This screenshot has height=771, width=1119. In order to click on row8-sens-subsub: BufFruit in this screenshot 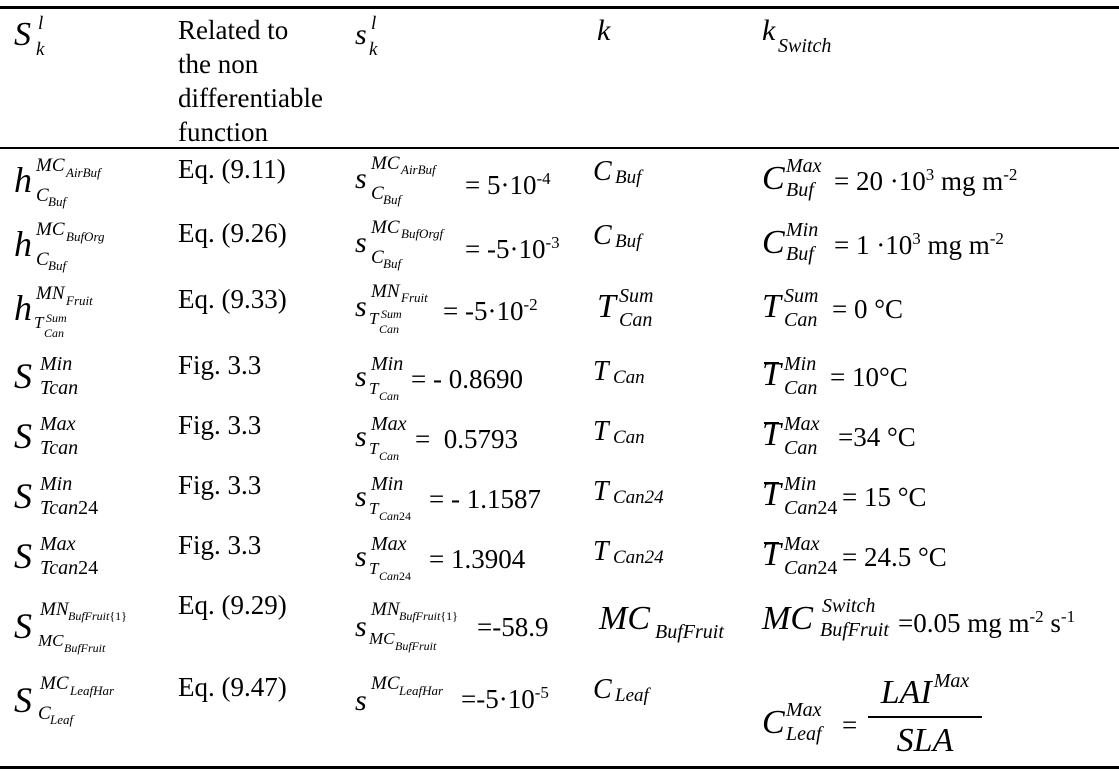, I will do `click(416, 646)`.